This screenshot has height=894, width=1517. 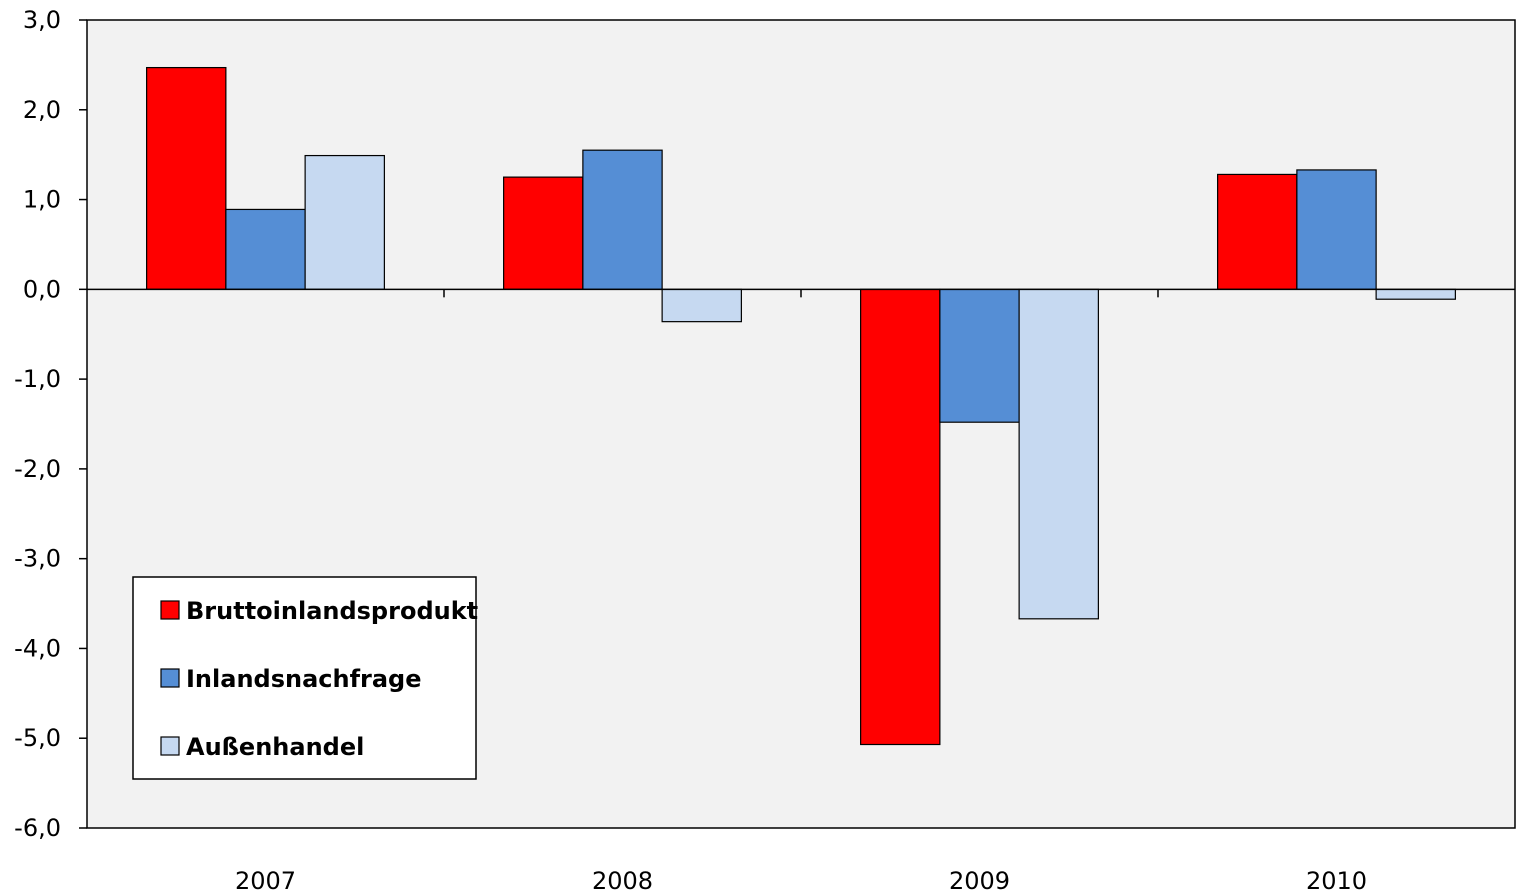 What do you see at coordinates (37, 648) in the screenshot?
I see `y-tick-label: -4,0` at bounding box center [37, 648].